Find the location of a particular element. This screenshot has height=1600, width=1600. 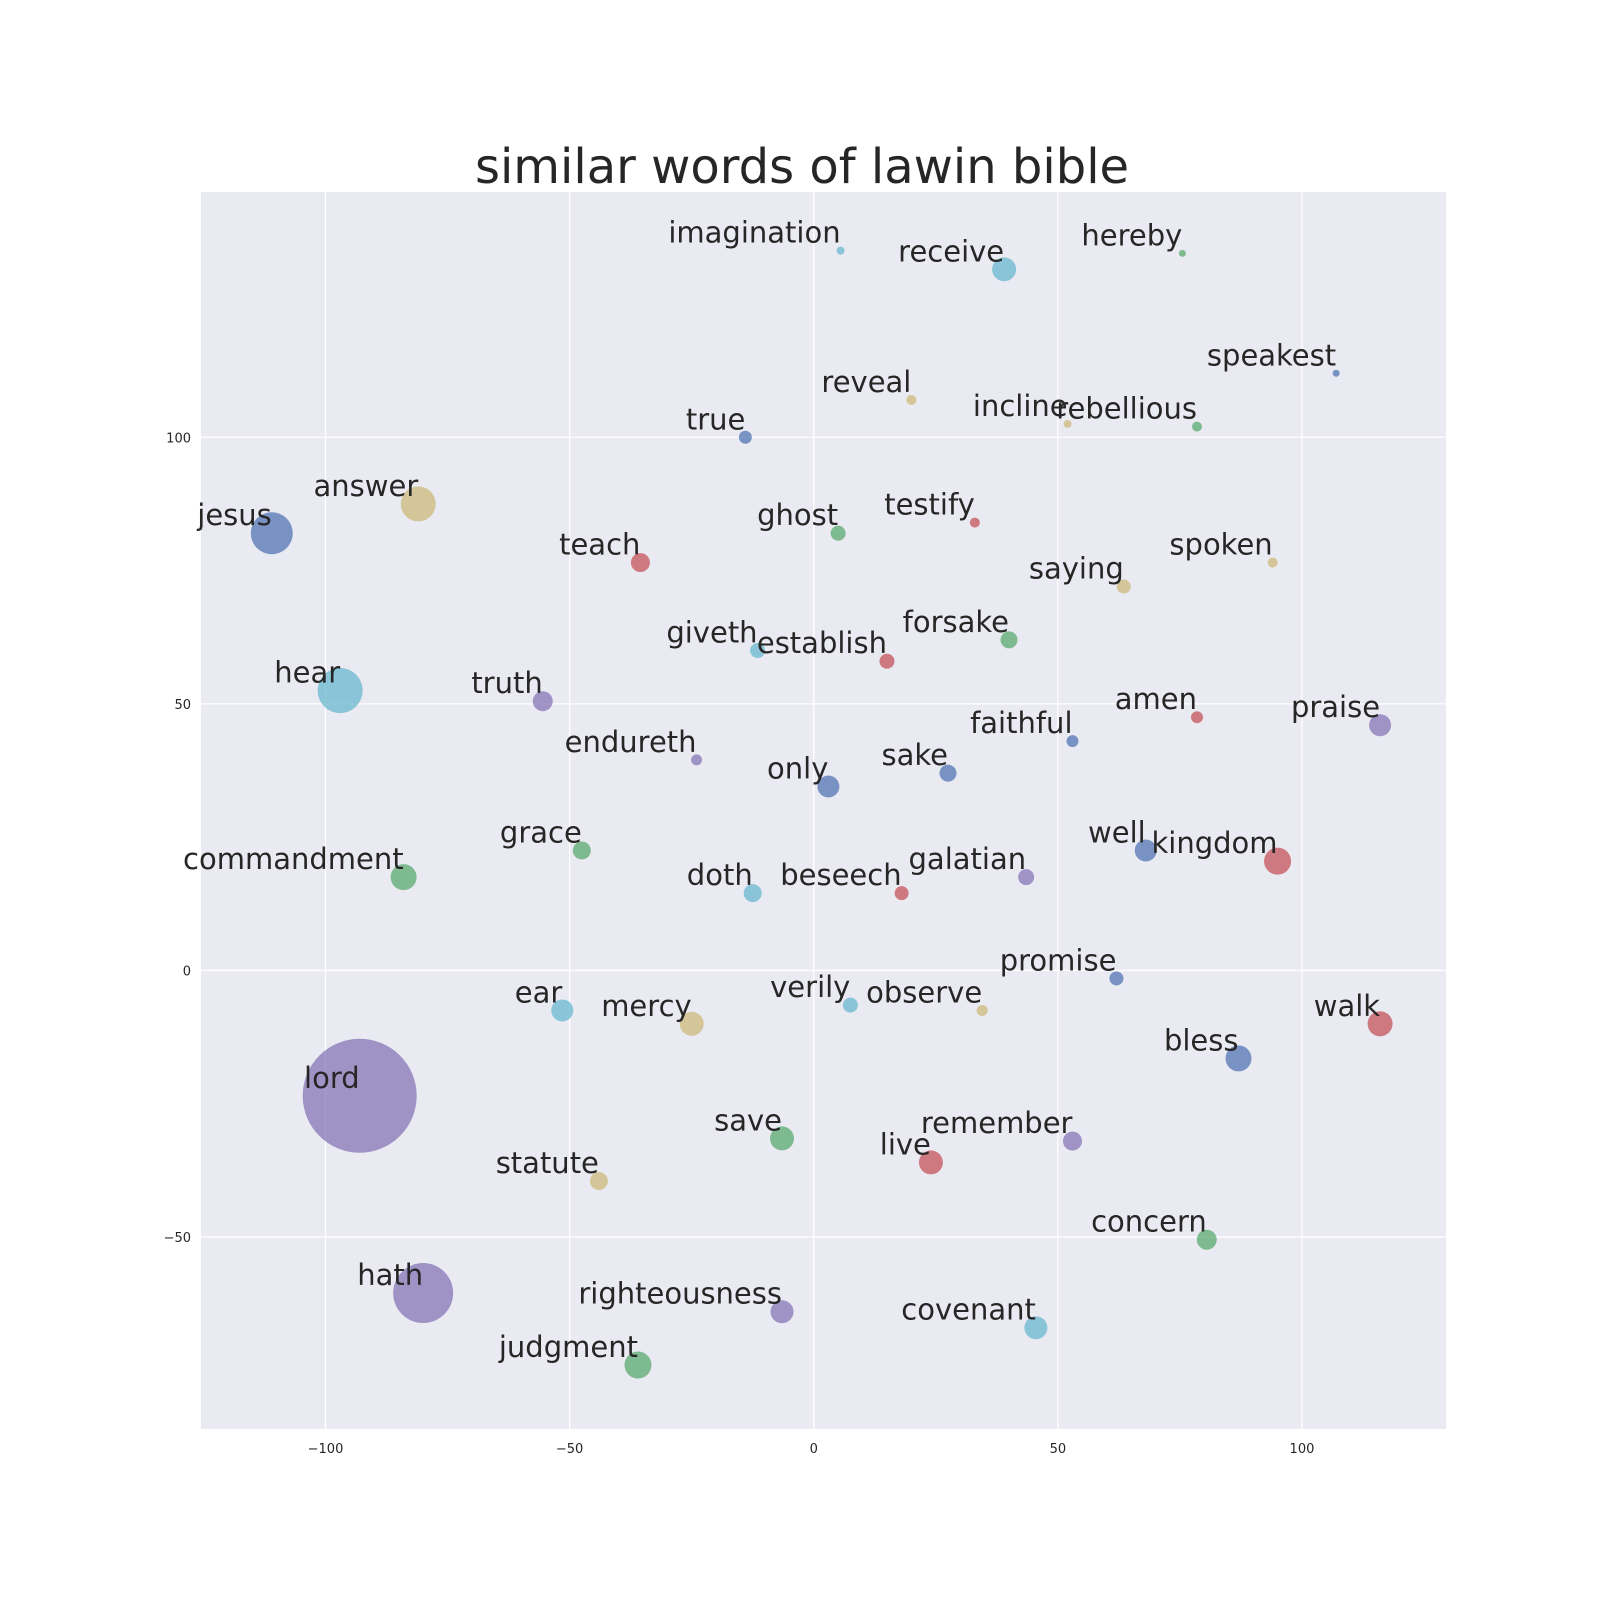

point-teach is located at coordinates (640, 563).